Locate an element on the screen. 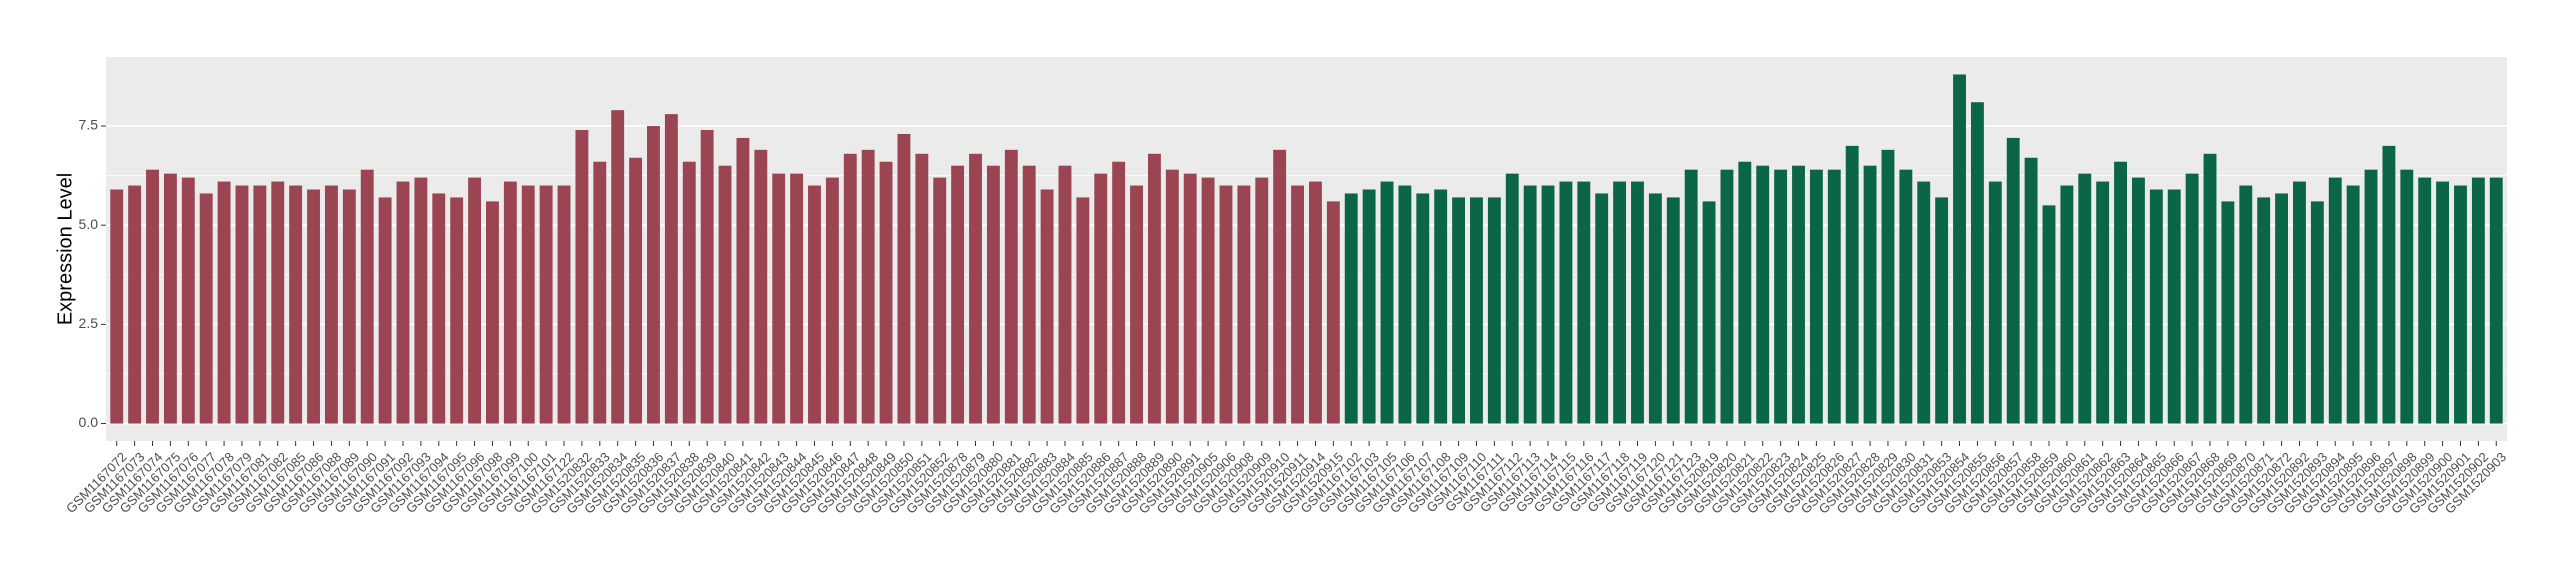 This screenshot has width=2560, height=585. y-tick-label: 7.5 is located at coordinates (89, 125).